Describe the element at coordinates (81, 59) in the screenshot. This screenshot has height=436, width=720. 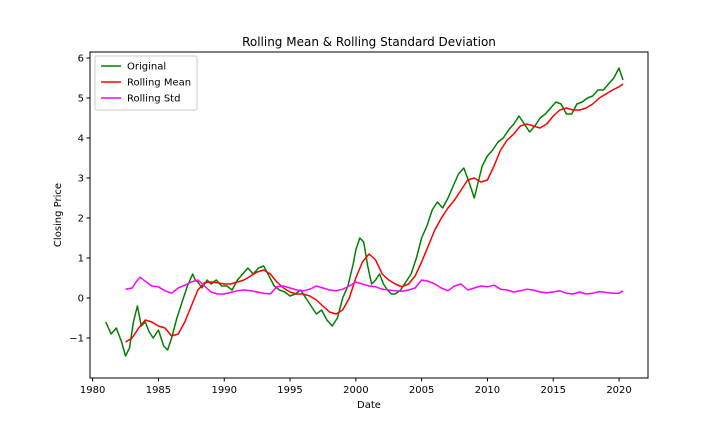
I see `y-tick-label: 6` at that location.